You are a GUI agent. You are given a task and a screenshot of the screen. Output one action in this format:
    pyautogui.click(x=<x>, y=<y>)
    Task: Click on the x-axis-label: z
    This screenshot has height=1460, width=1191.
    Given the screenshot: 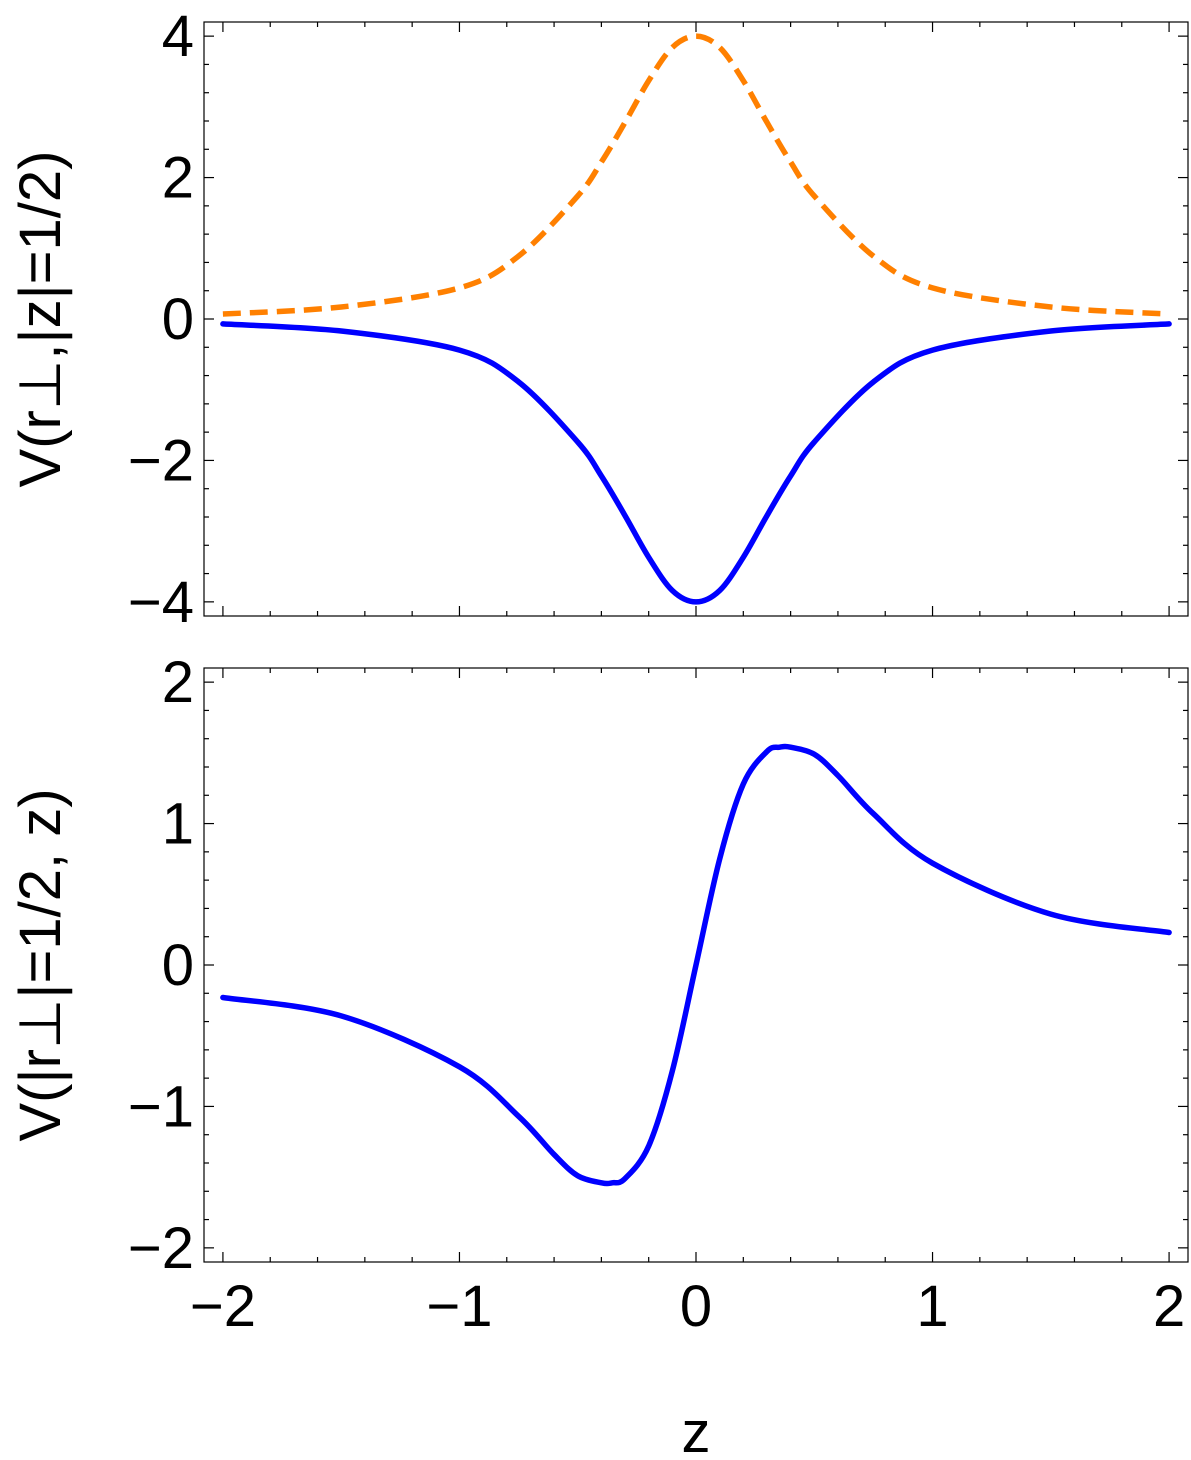 What is the action you would take?
    pyautogui.click(x=696, y=1430)
    